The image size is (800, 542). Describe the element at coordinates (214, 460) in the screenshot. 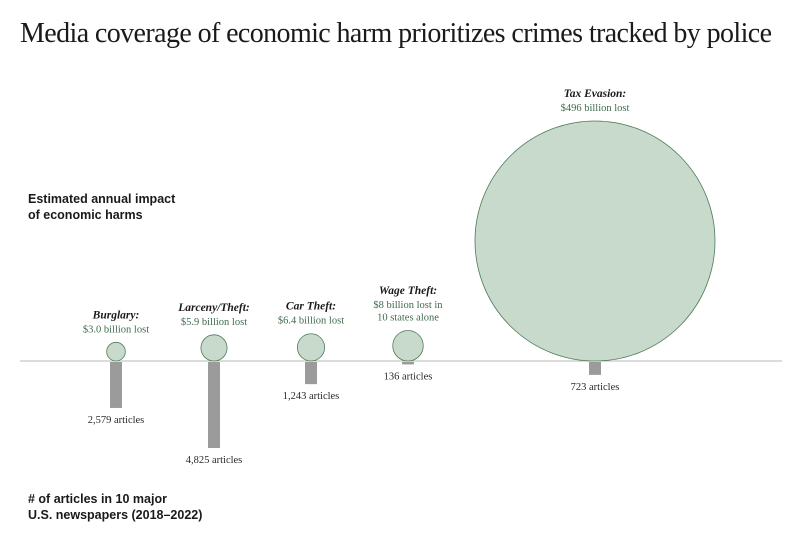

I see `article-count-label: 4,825 articles` at that location.